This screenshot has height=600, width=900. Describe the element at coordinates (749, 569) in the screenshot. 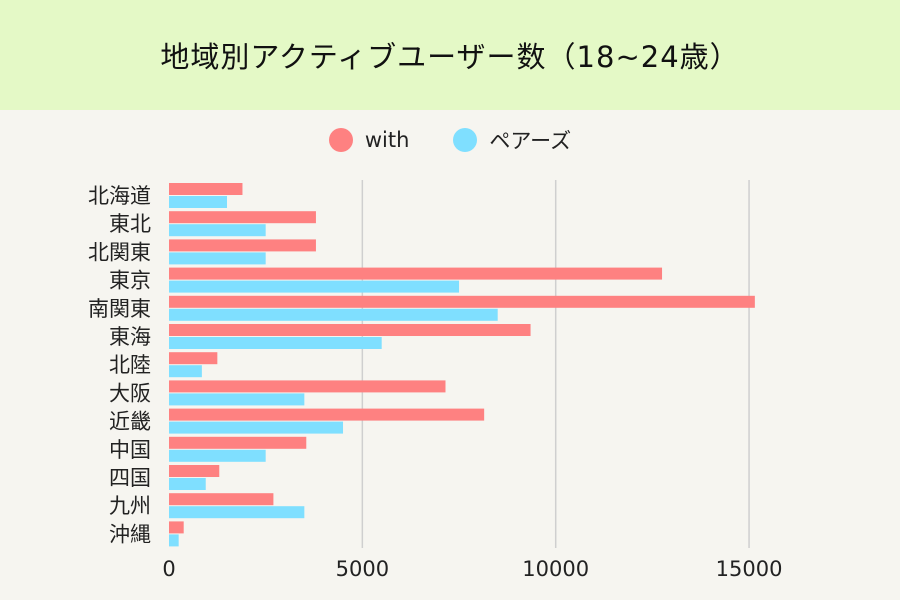

I see `x-tick-label: 15000` at that location.